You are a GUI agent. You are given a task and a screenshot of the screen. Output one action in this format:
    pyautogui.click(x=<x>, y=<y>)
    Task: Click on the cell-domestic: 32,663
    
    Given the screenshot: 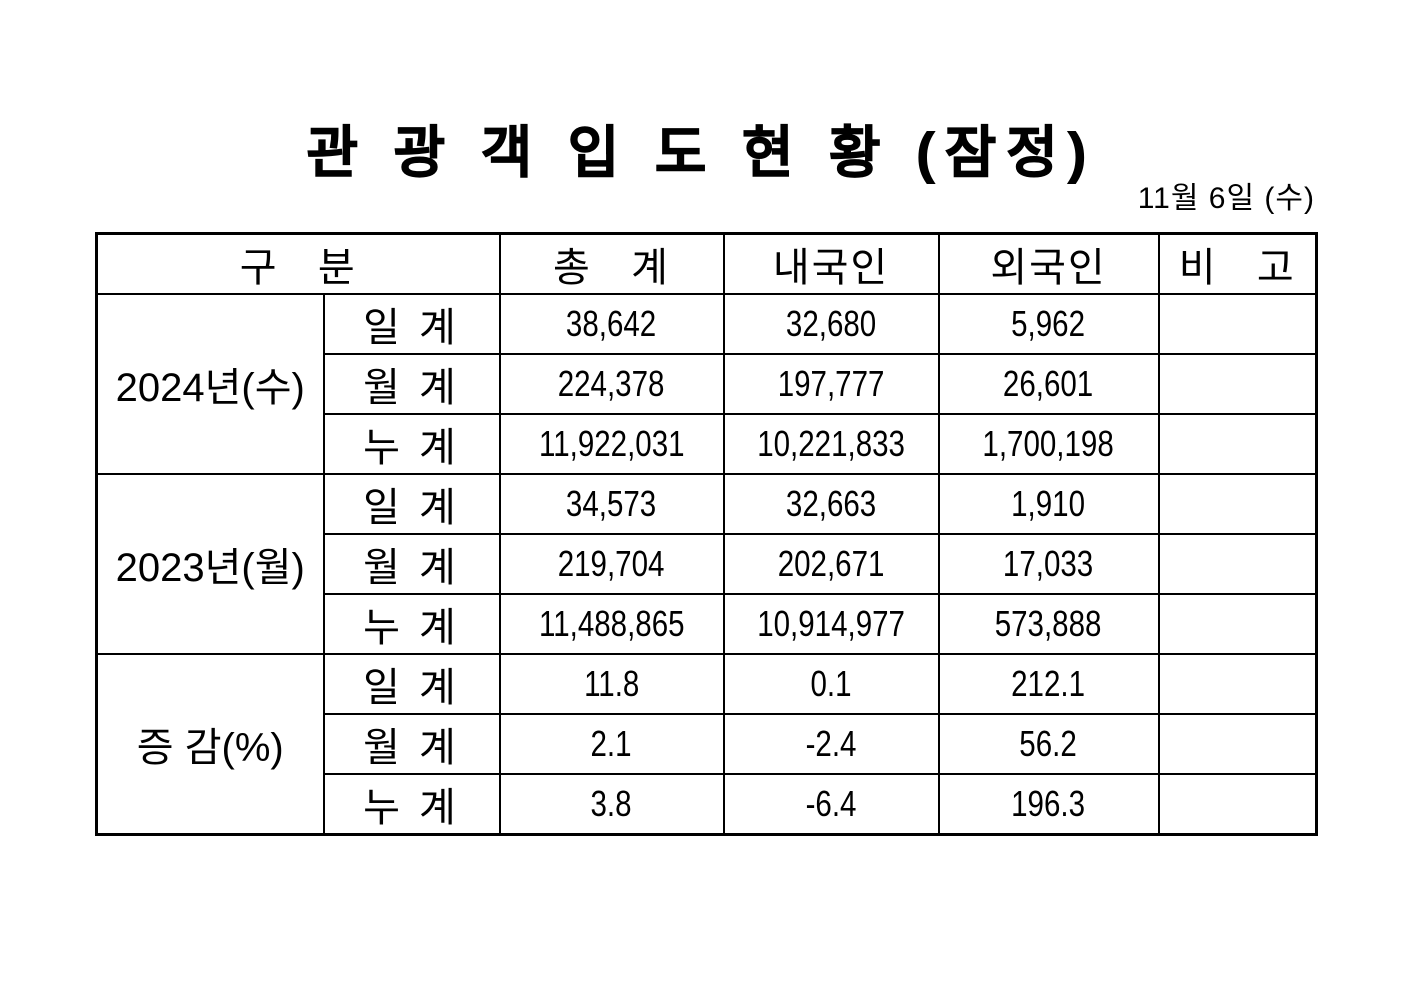 What is the action you would take?
    pyautogui.click(x=831, y=504)
    